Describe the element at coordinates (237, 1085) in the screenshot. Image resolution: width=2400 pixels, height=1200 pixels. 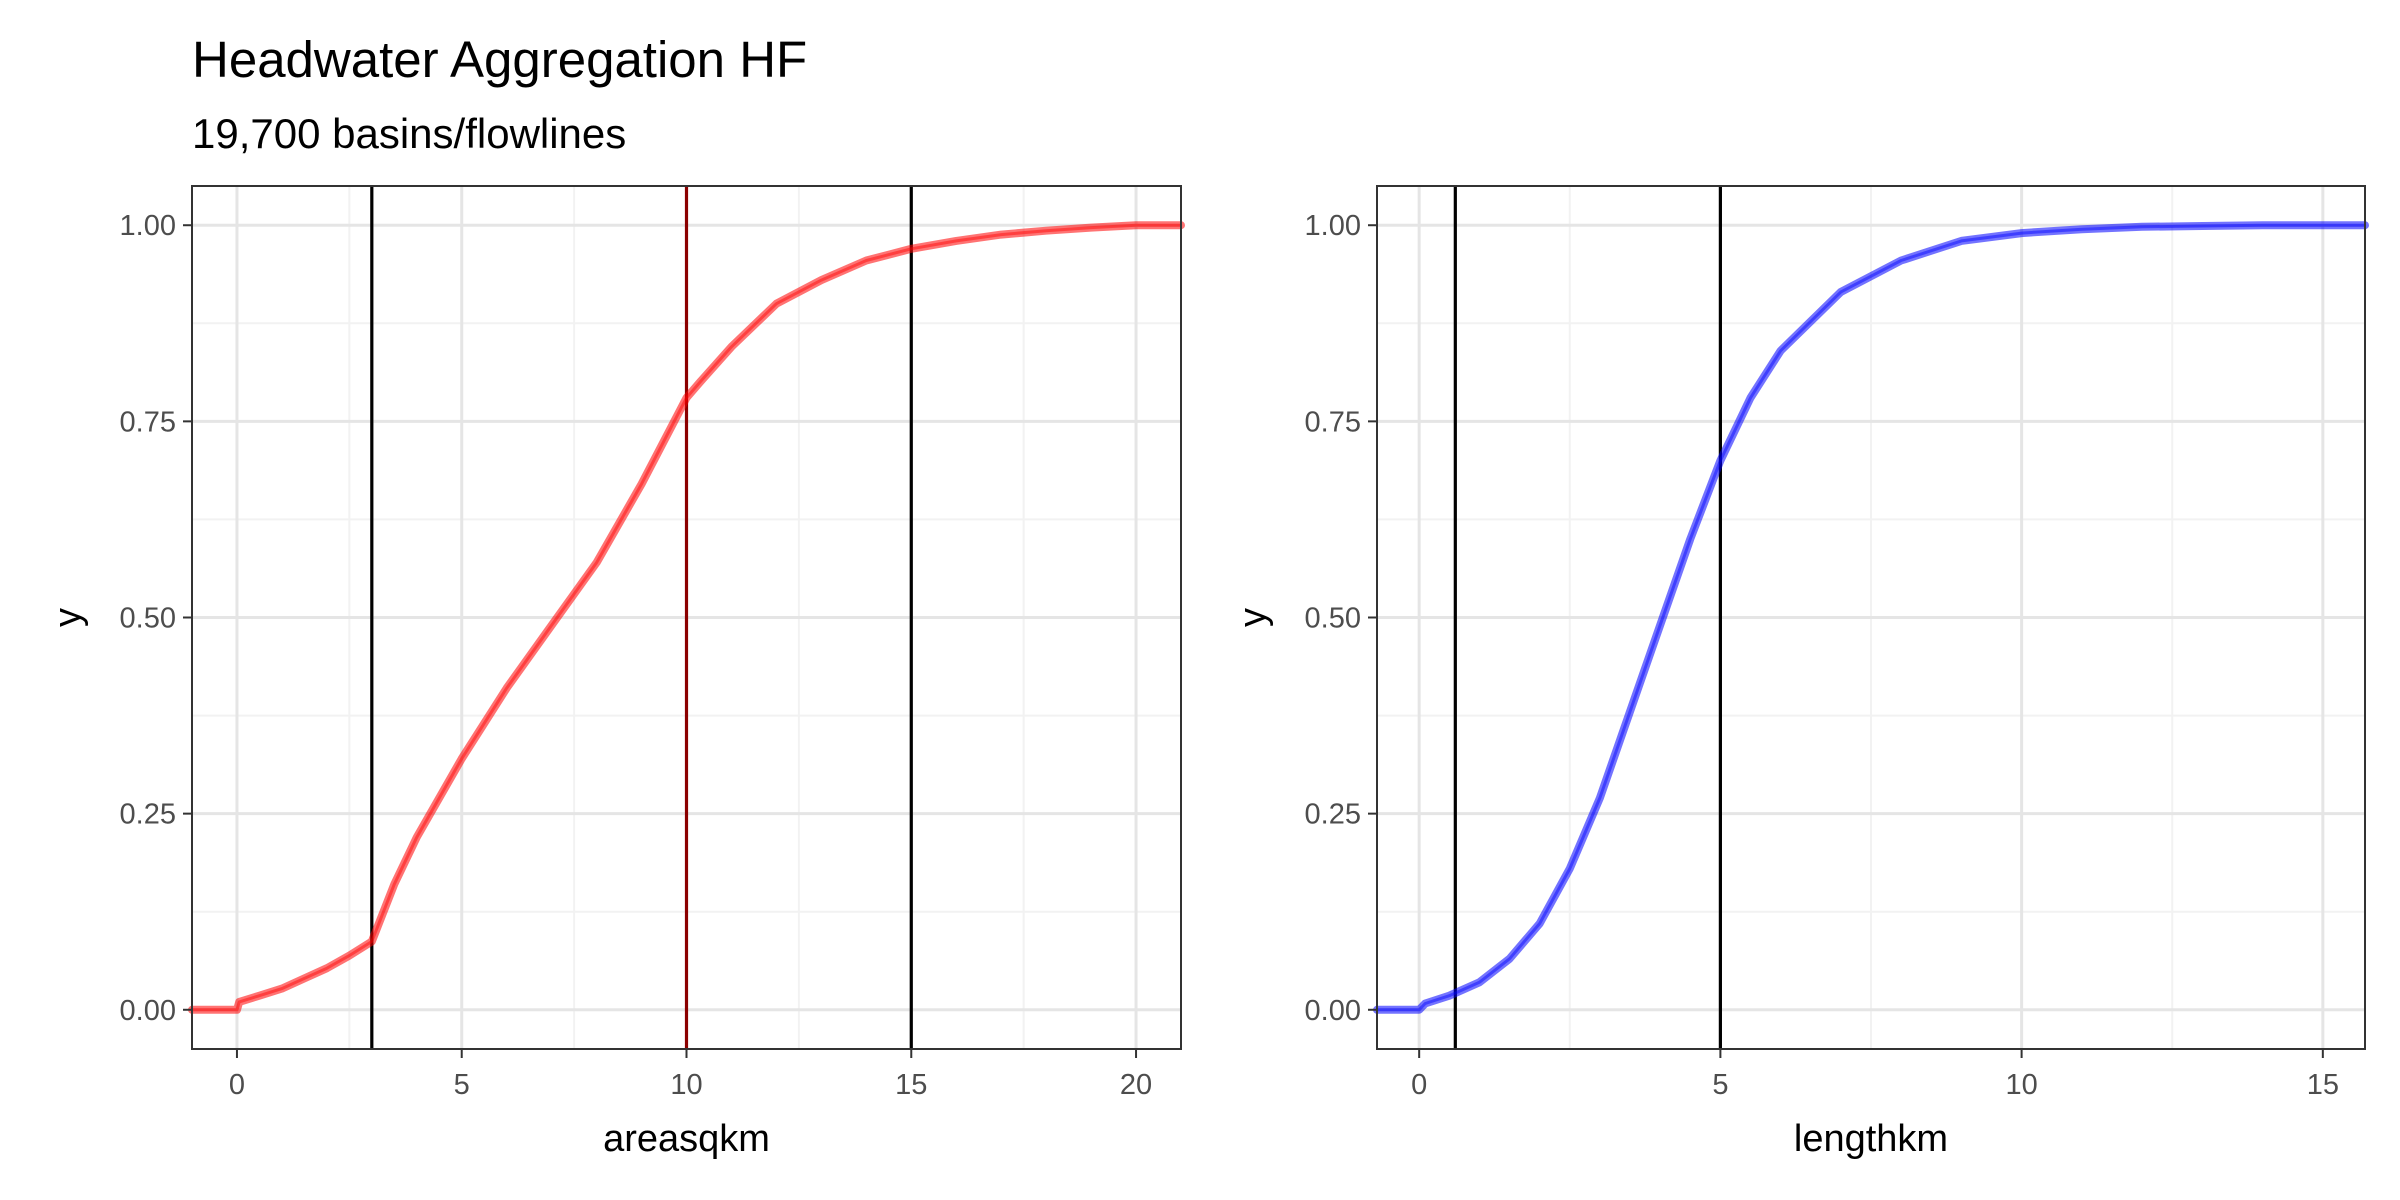
I see `area-x-tick-label: 0` at that location.